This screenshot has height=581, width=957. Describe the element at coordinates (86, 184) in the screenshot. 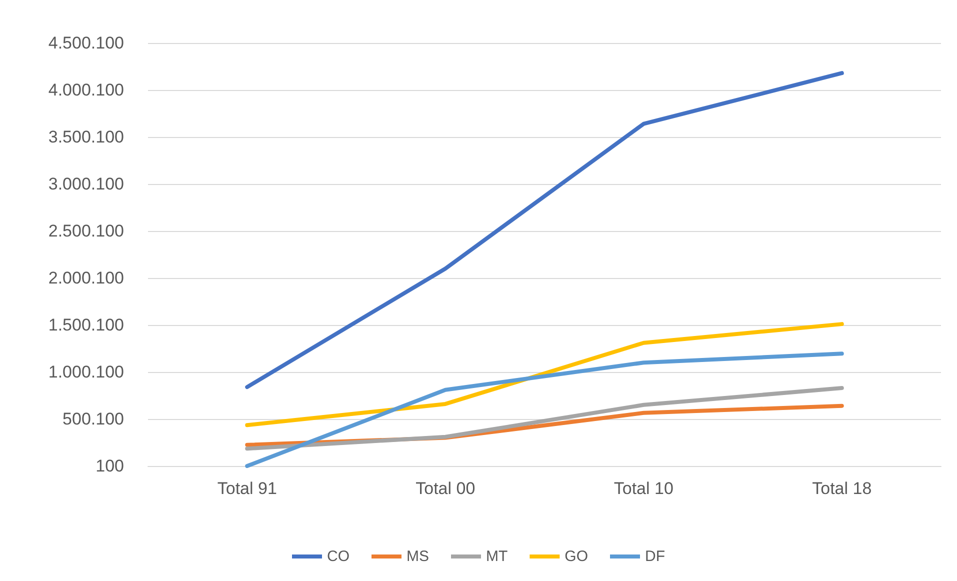

I see `y-tick-label: 3.000.100` at that location.